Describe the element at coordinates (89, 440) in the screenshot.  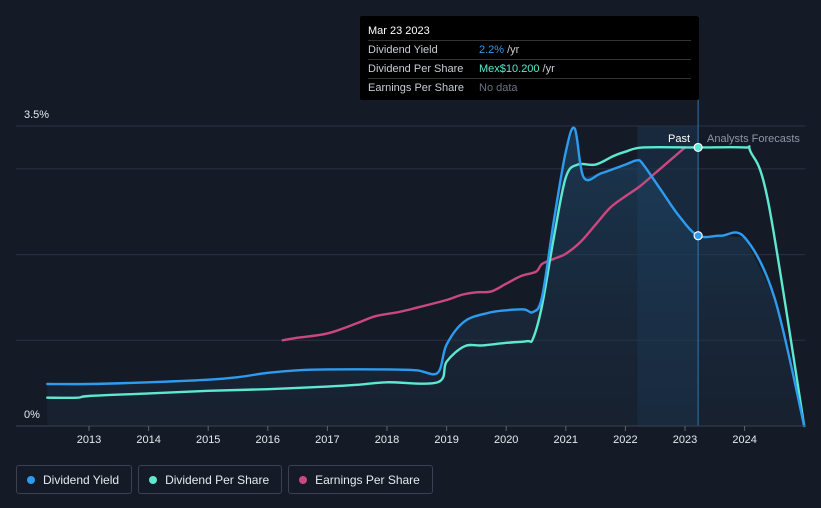
I see `x-tick-label: 2013` at that location.